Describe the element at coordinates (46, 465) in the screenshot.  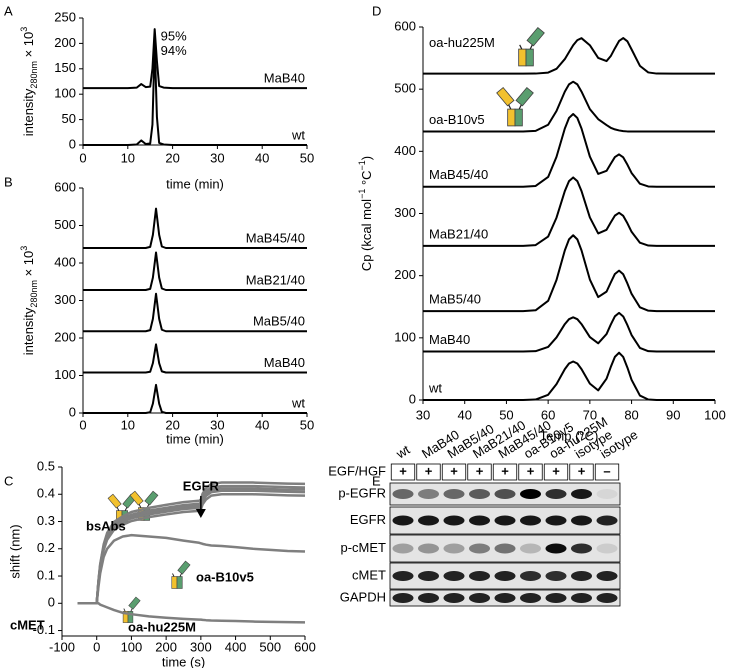
I see `y-tick-label: 0.5` at that location.